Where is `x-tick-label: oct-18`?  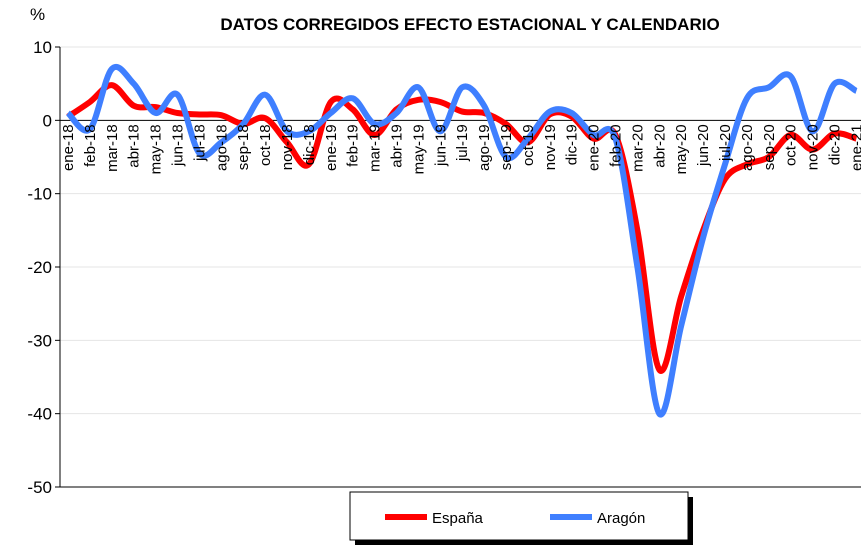 x-tick-label: oct-18 is located at coordinates (265, 145).